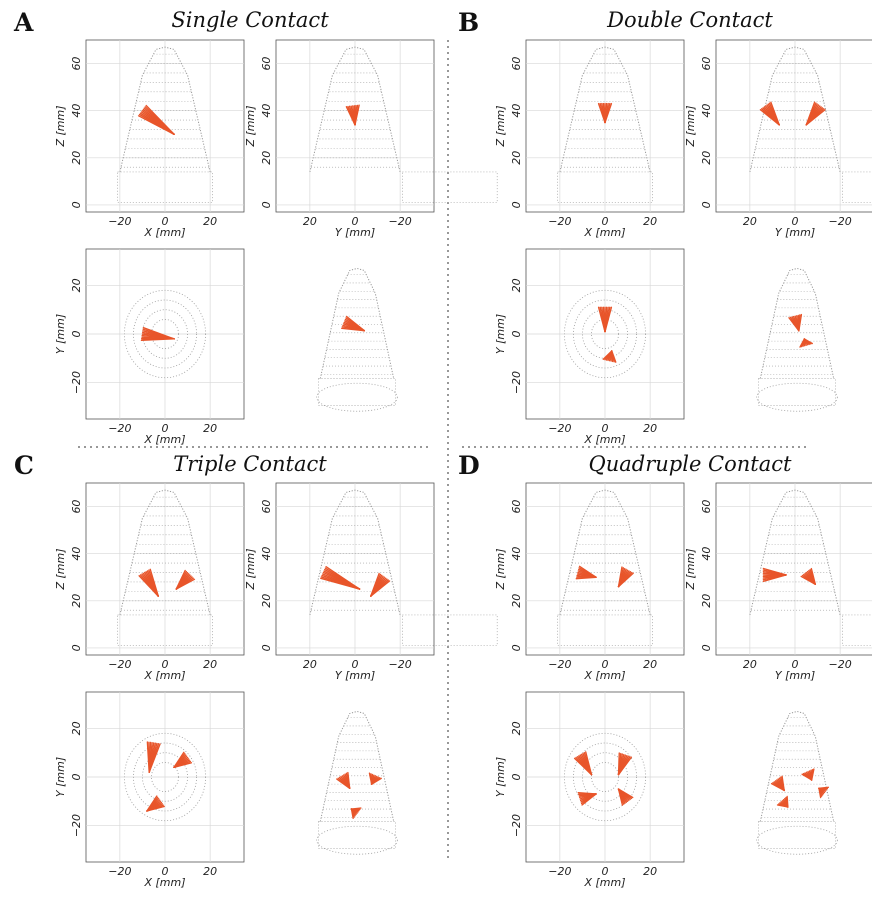  I want to click on panel-letter-d: D, so click(469, 465).